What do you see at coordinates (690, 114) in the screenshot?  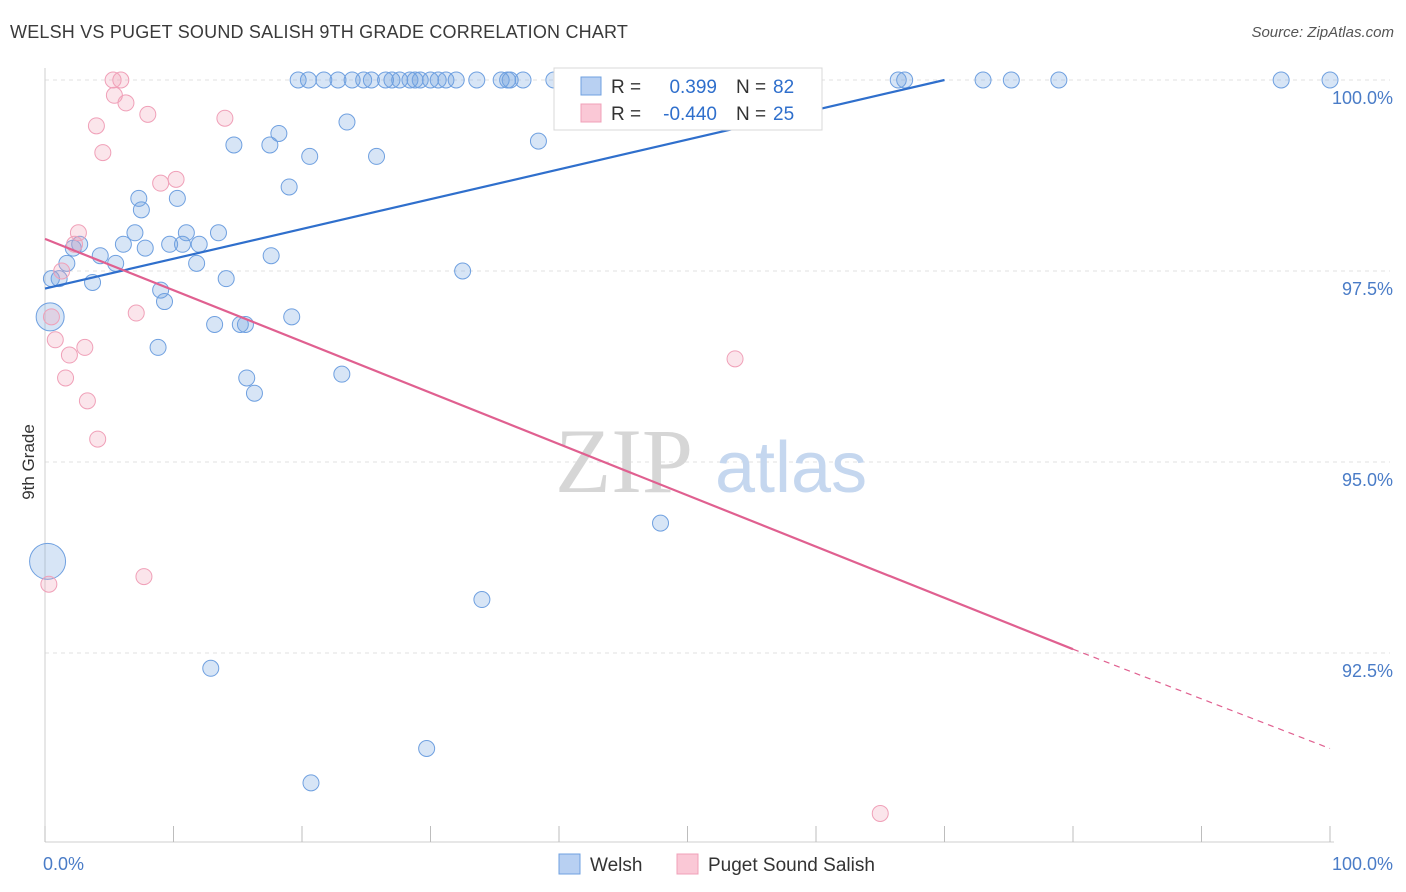 I see `salish-r-value: -0.440` at bounding box center [690, 114].